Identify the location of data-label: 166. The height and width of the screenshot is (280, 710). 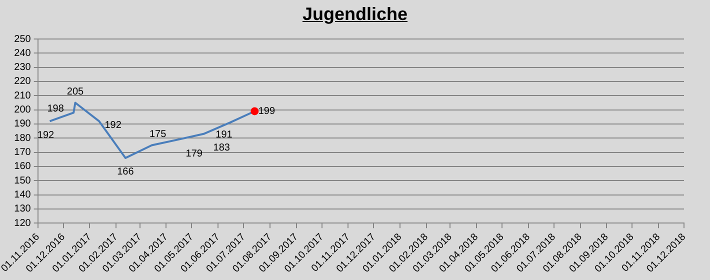
(125, 172).